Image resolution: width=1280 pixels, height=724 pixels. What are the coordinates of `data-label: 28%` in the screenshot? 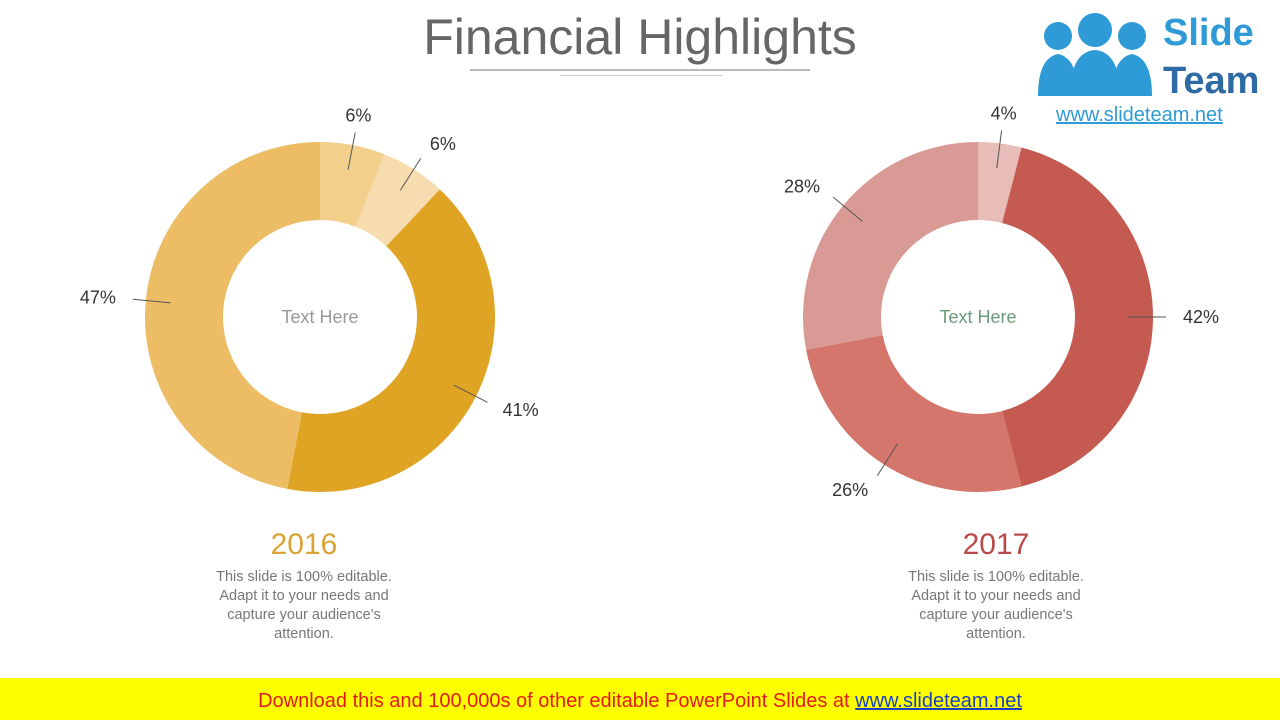 It's located at (802, 186).